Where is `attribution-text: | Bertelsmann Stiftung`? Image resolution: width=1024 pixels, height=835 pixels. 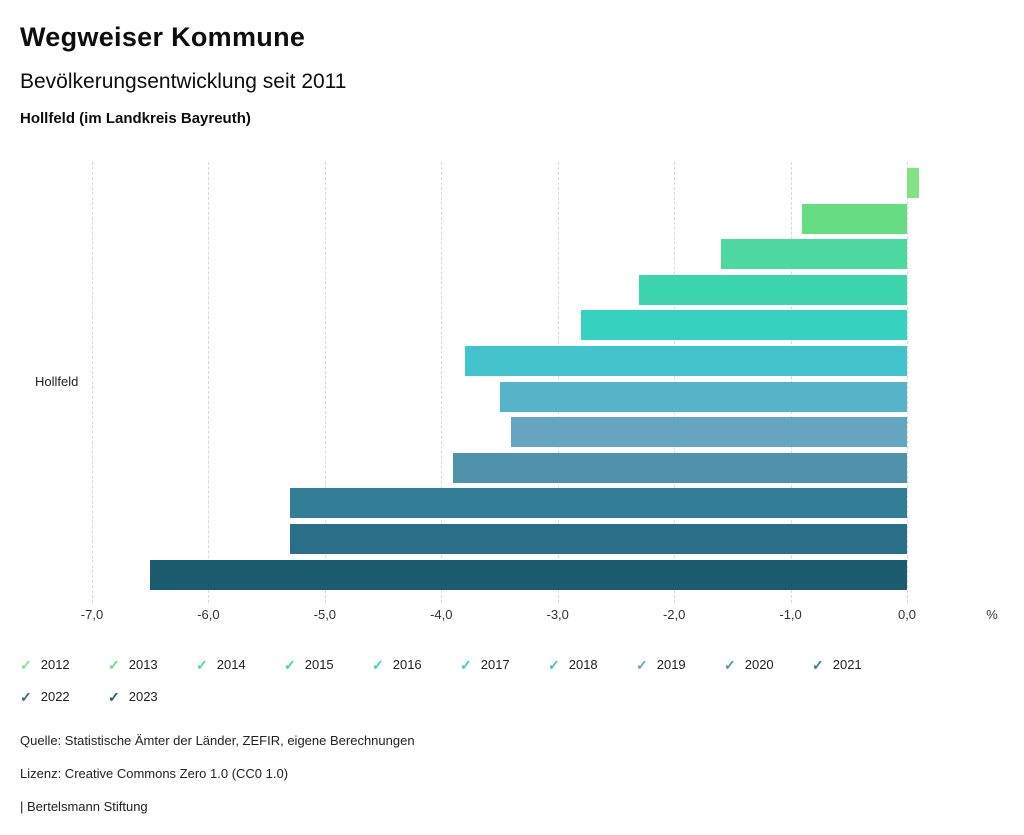
attribution-text: | Bertelsmann Stiftung is located at coordinates (84, 806).